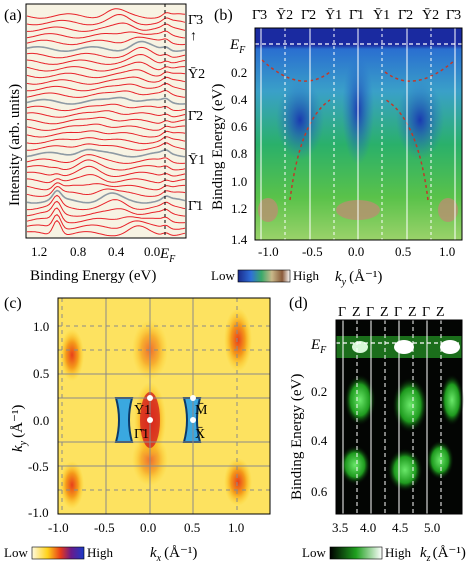  I want to click on panel-d-xtick: 5.0, so click(432, 527).